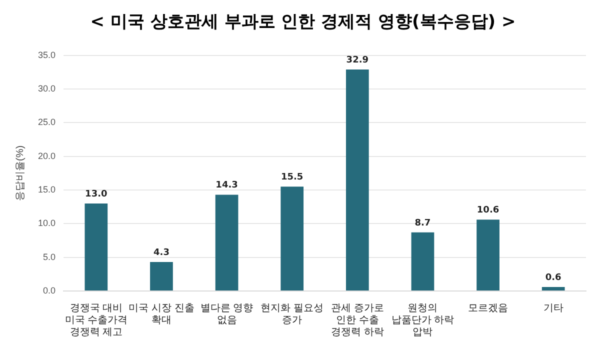 The height and width of the screenshot is (345, 606). Describe the element at coordinates (292, 177) in the screenshot. I see `data-label: 15.5` at that location.